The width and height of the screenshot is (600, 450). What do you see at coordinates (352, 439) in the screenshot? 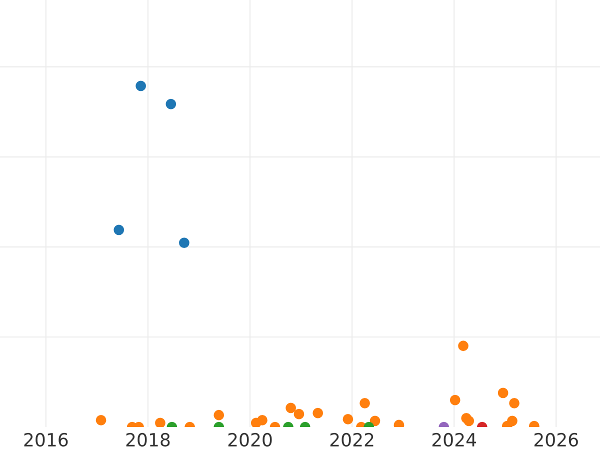
I see `x-tick-label: 2022` at bounding box center [352, 439].